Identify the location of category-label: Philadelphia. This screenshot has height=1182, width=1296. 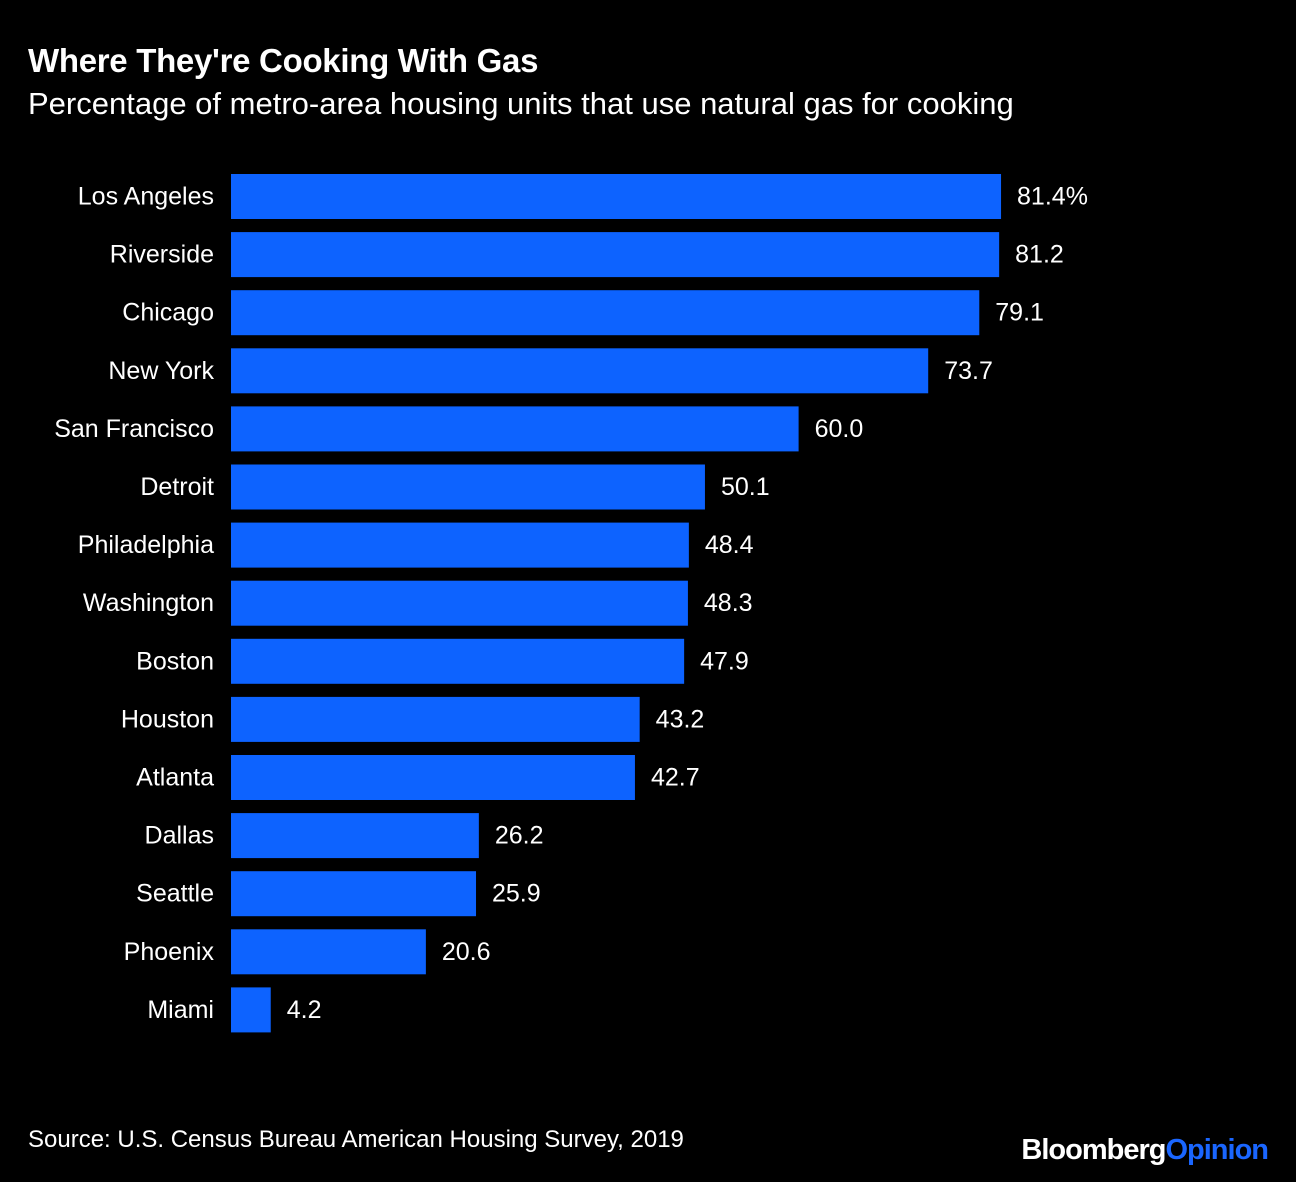
(146, 545).